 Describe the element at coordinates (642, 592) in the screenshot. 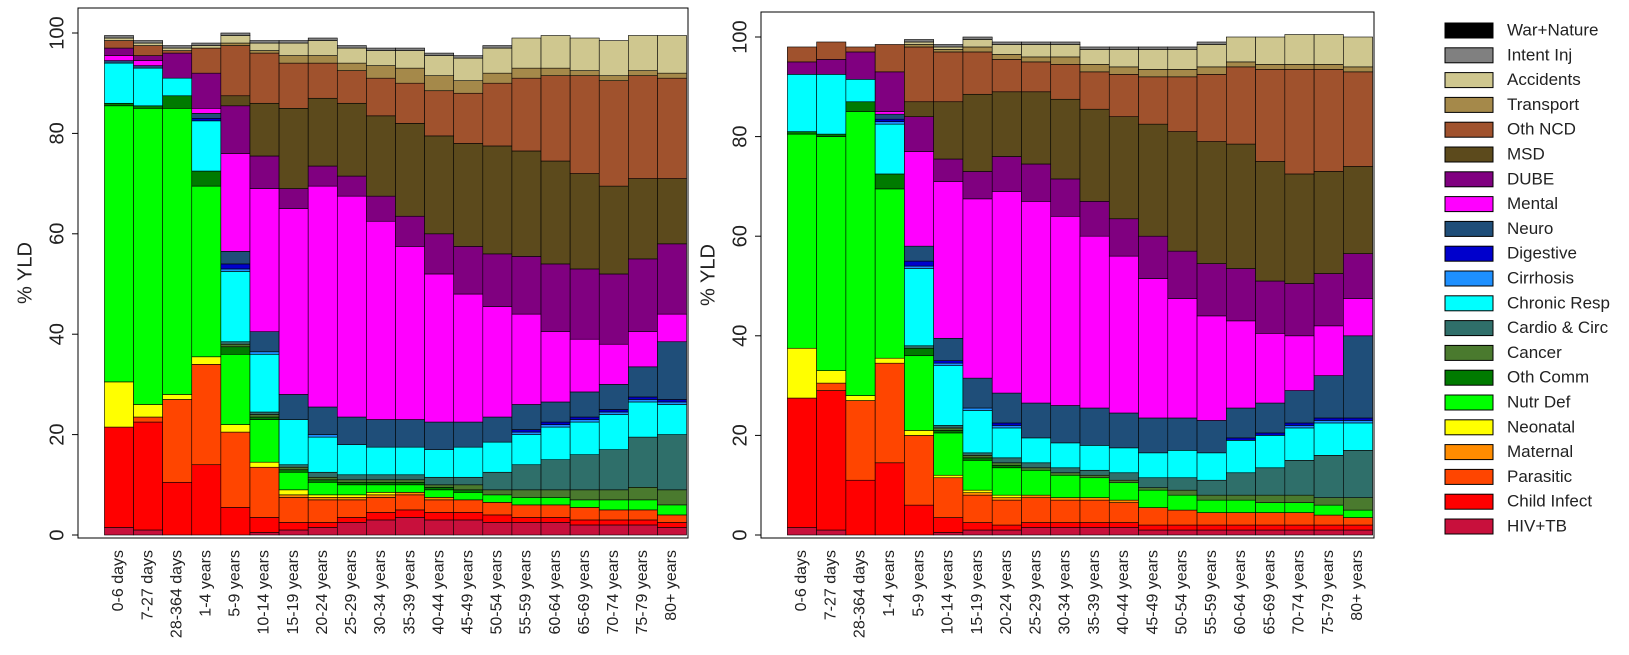

I see `x-tick-label: 75-79 years` at that location.